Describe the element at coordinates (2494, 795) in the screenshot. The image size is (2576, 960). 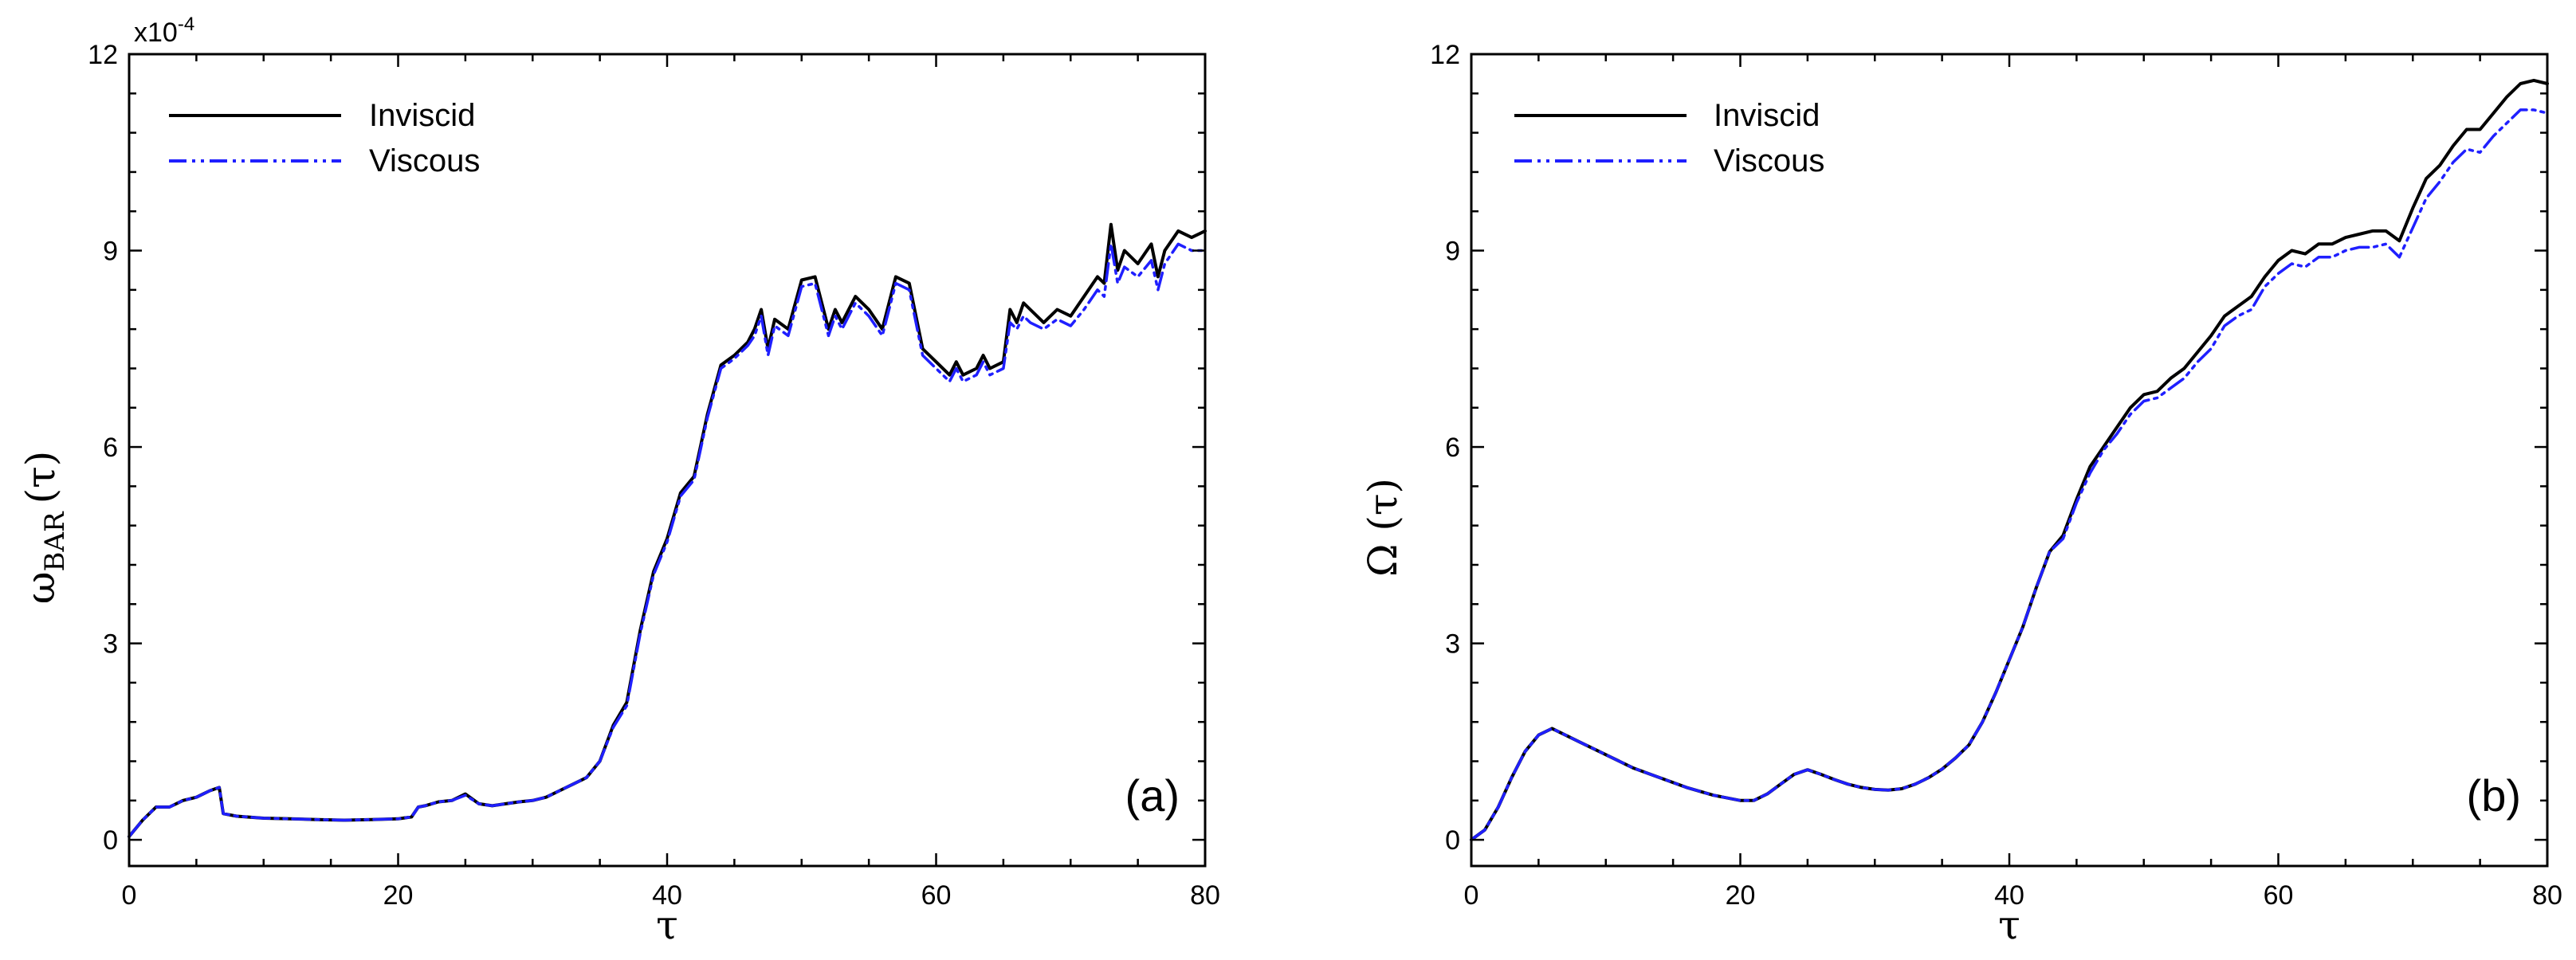
I see `panel-label: (b)` at that location.